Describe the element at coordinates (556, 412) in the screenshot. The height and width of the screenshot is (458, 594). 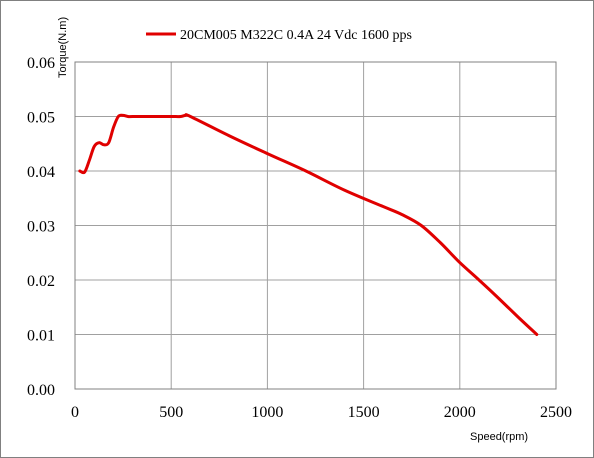
I see `x-tick-label: 2500` at that location.